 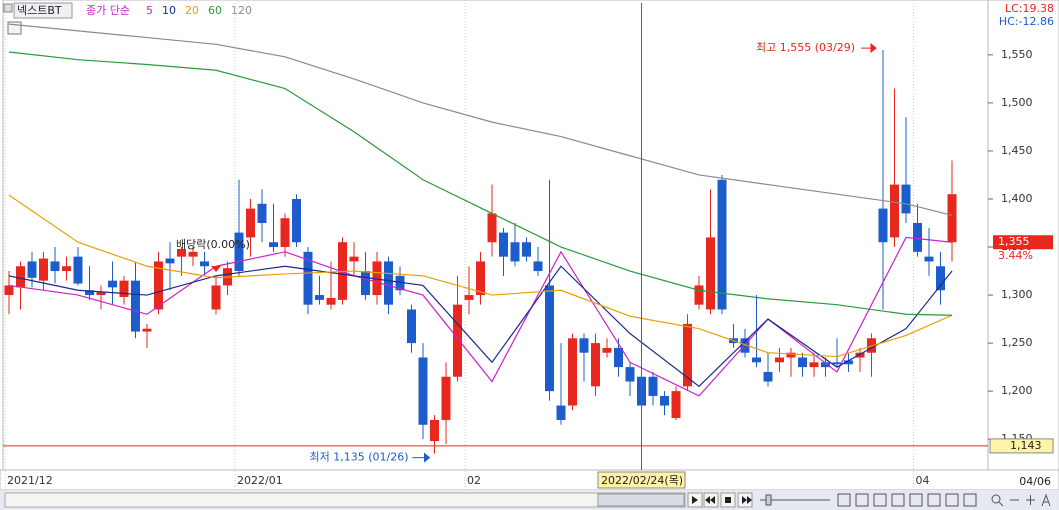 I want to click on crosshair-date-label: 2022/02/24(목), so click(x=642, y=480).